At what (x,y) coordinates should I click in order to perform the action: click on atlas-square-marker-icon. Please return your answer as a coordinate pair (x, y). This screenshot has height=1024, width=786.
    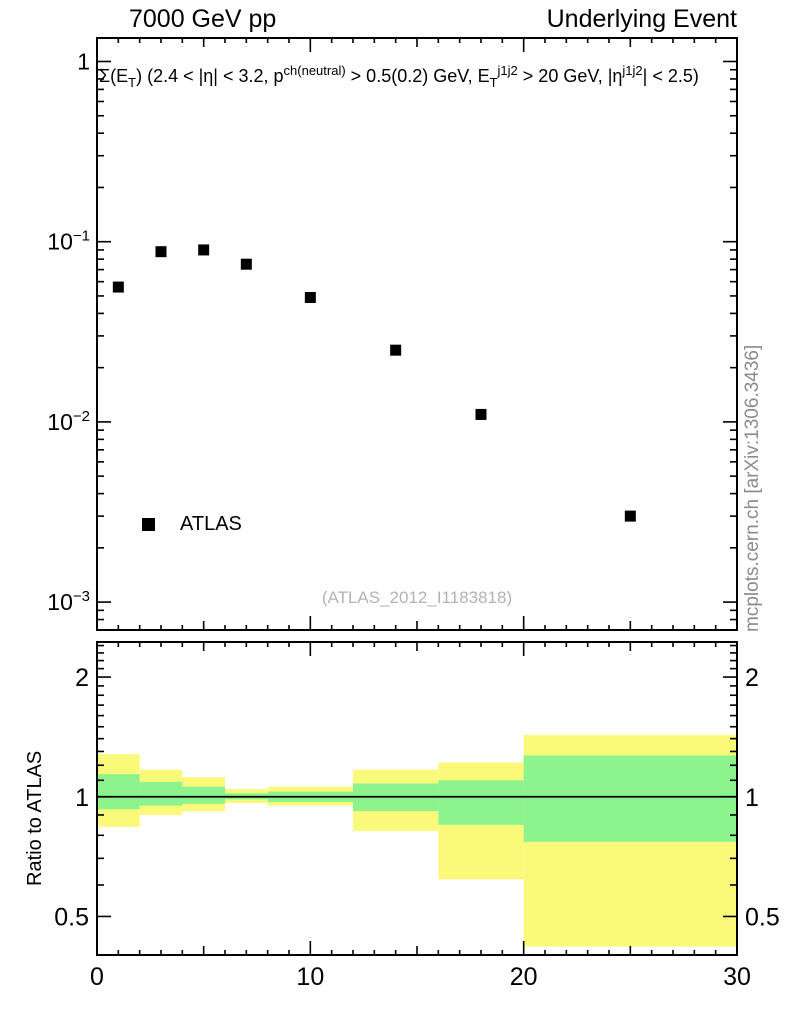
    Looking at the image, I should click on (148, 524).